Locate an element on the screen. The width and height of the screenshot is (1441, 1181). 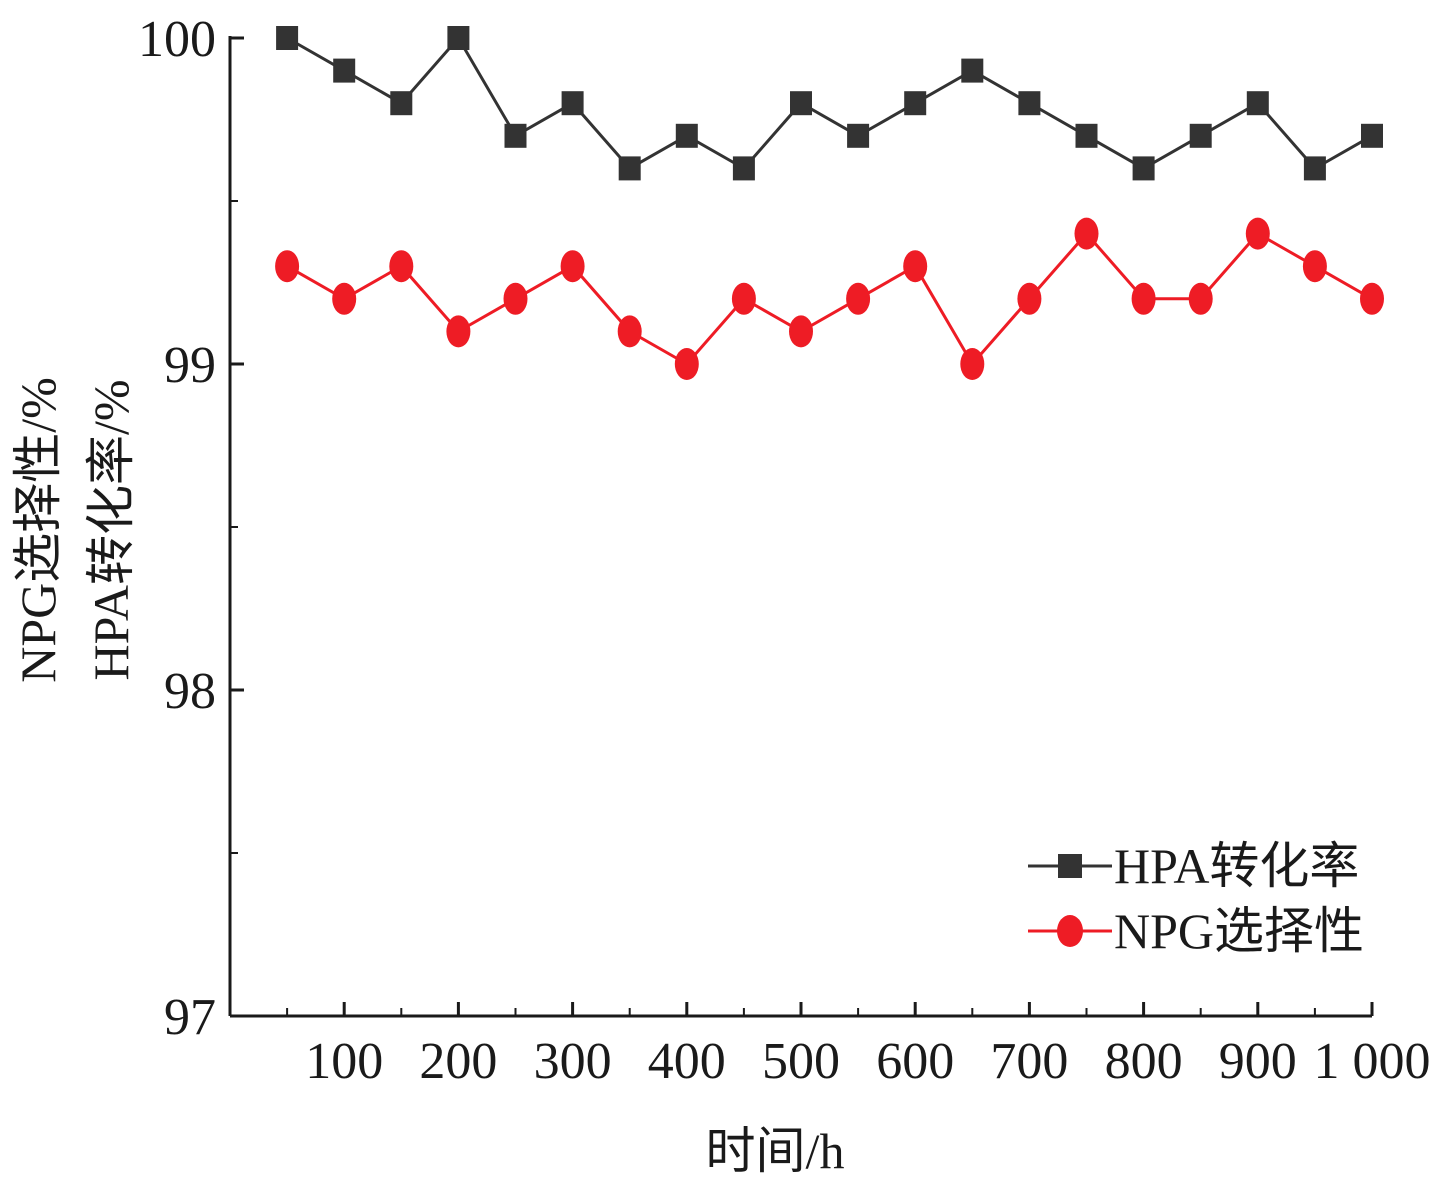
y-axis-title-line-1: NPG选择性/% is located at coordinates (38, 530).